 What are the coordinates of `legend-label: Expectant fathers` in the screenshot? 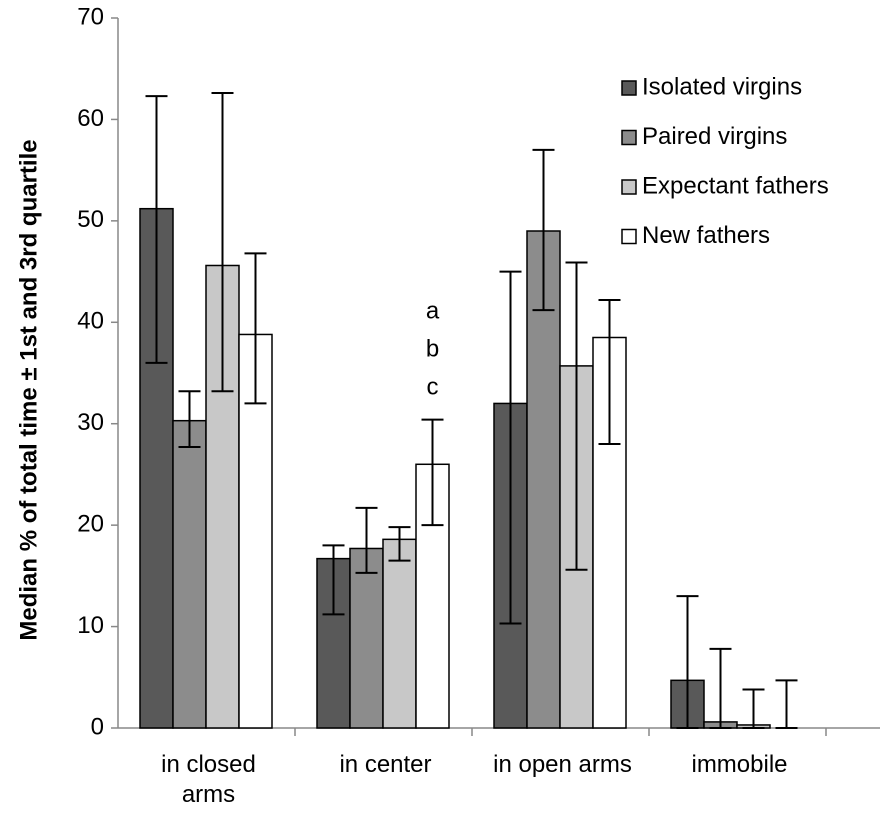 It's located at (735, 185).